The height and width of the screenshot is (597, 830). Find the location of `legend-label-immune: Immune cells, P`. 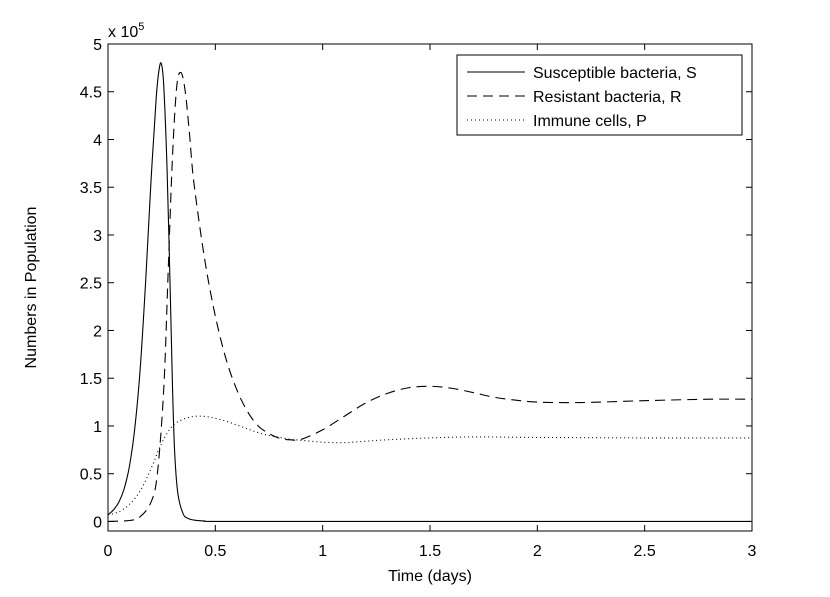

legend-label-immune: Immune cells, P is located at coordinates (590, 121).